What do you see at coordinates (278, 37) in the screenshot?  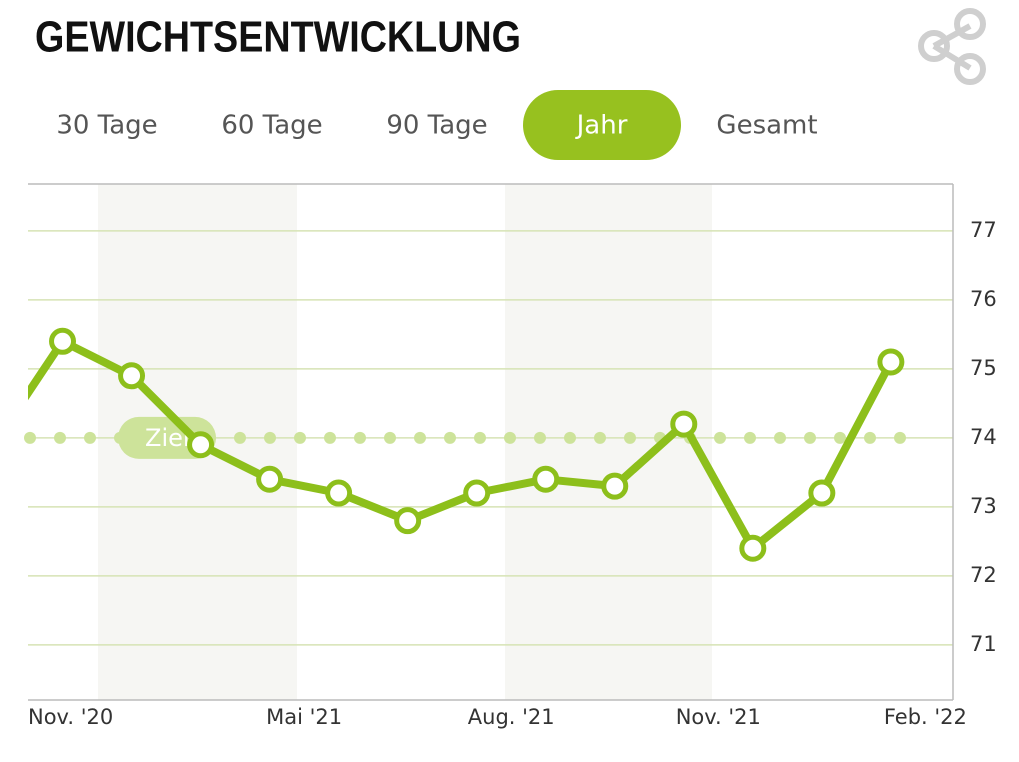 I see `page-title: GEWICHTSENTWICKLUNG` at bounding box center [278, 37].